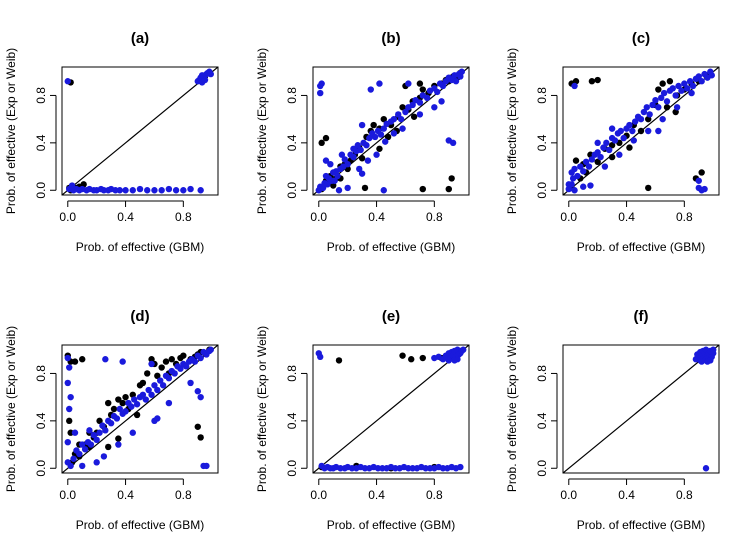  Describe the element at coordinates (139, 316) in the screenshot. I see `panel-title: (d)` at that location.